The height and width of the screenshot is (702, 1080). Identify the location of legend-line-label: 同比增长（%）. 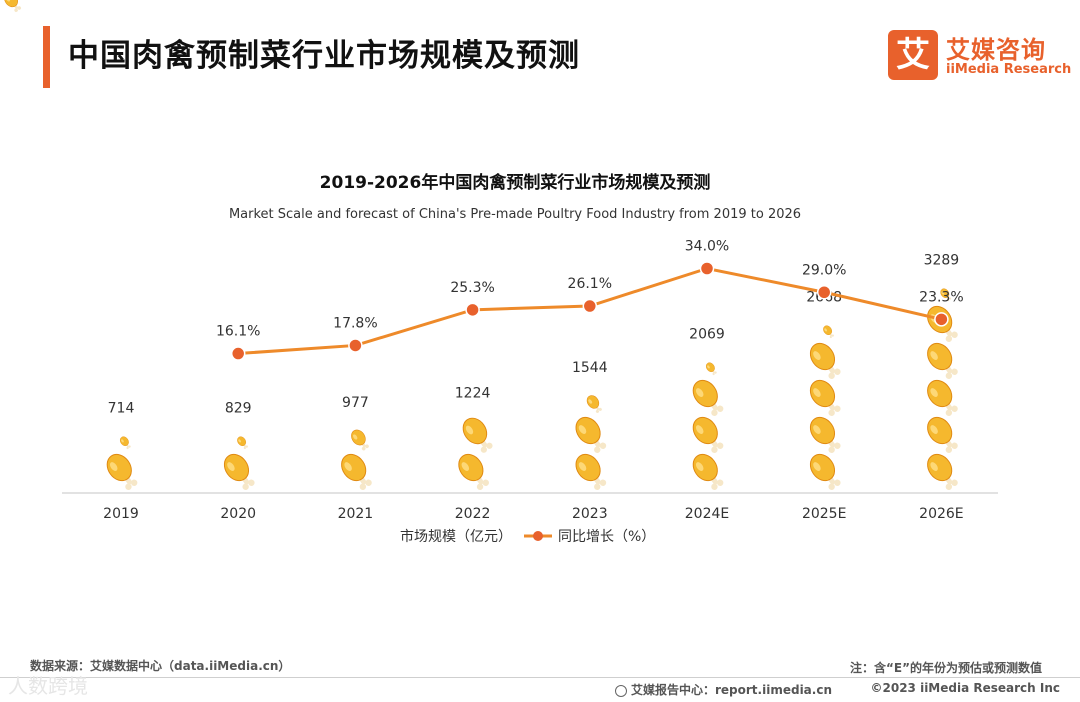
(606, 537).